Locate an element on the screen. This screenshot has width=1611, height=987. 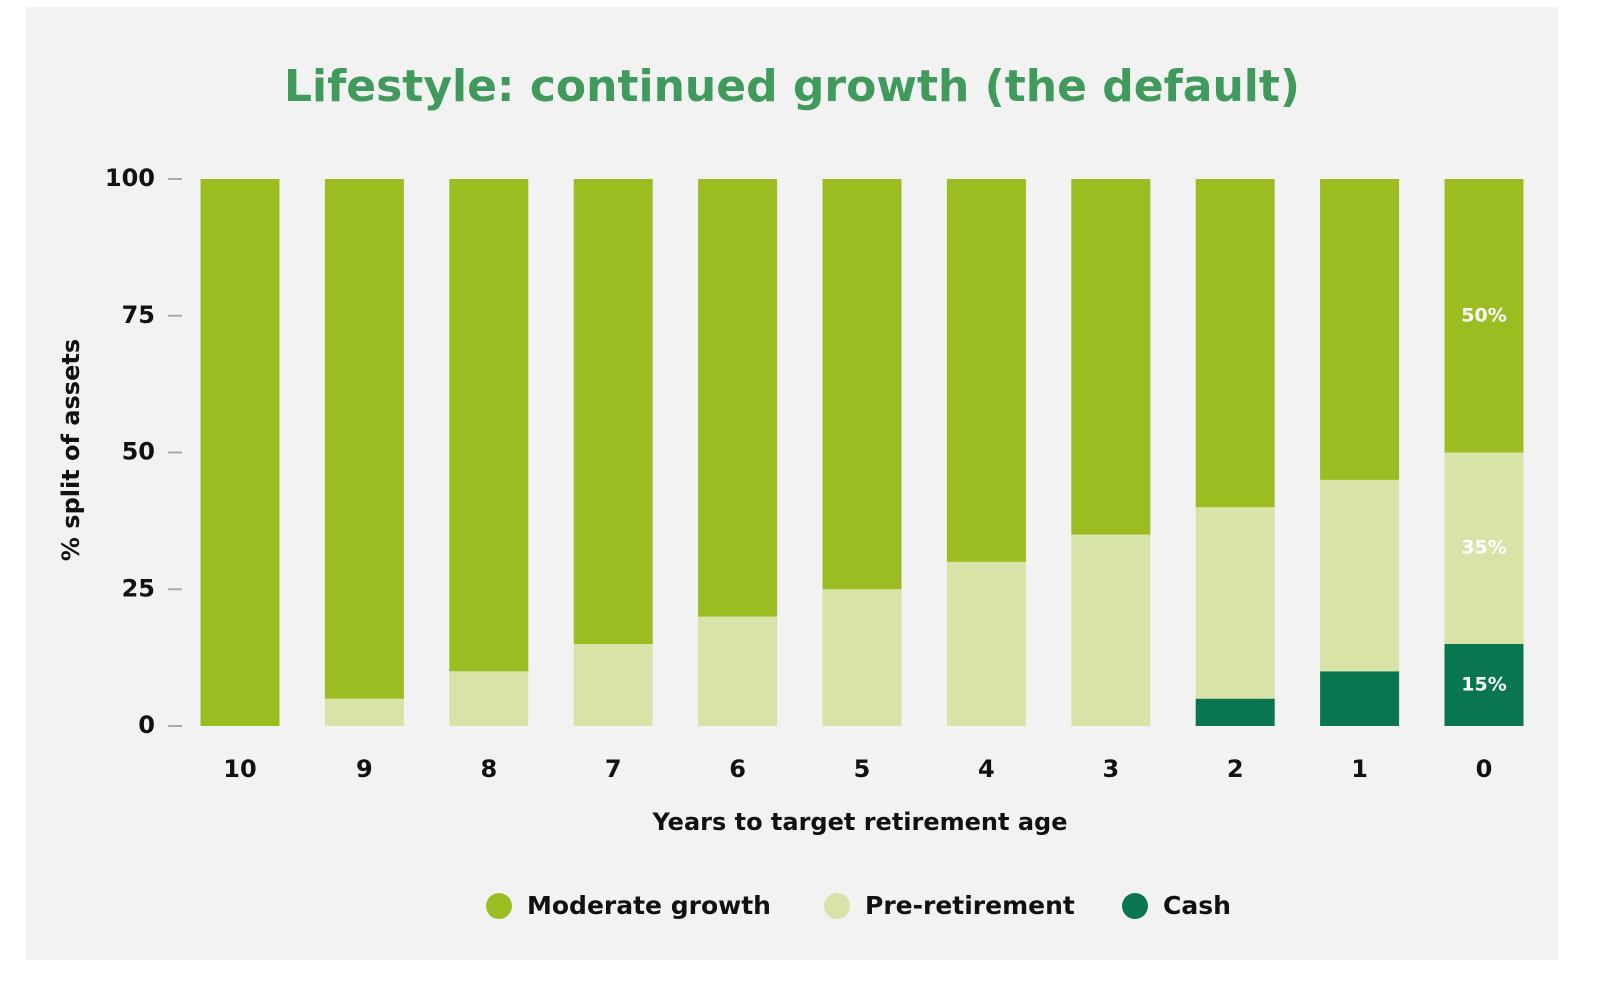
x-tick-label: 1 is located at coordinates (1359, 769).